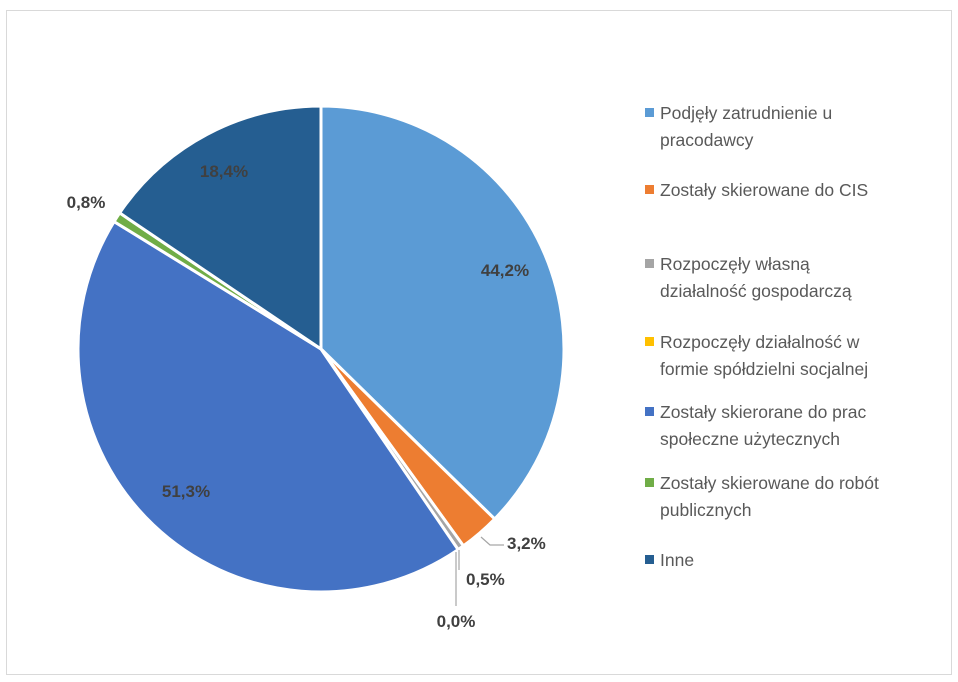  I want to click on legend-item: Podjęły zatrudnienie u pracodawcy, so click(795, 127).